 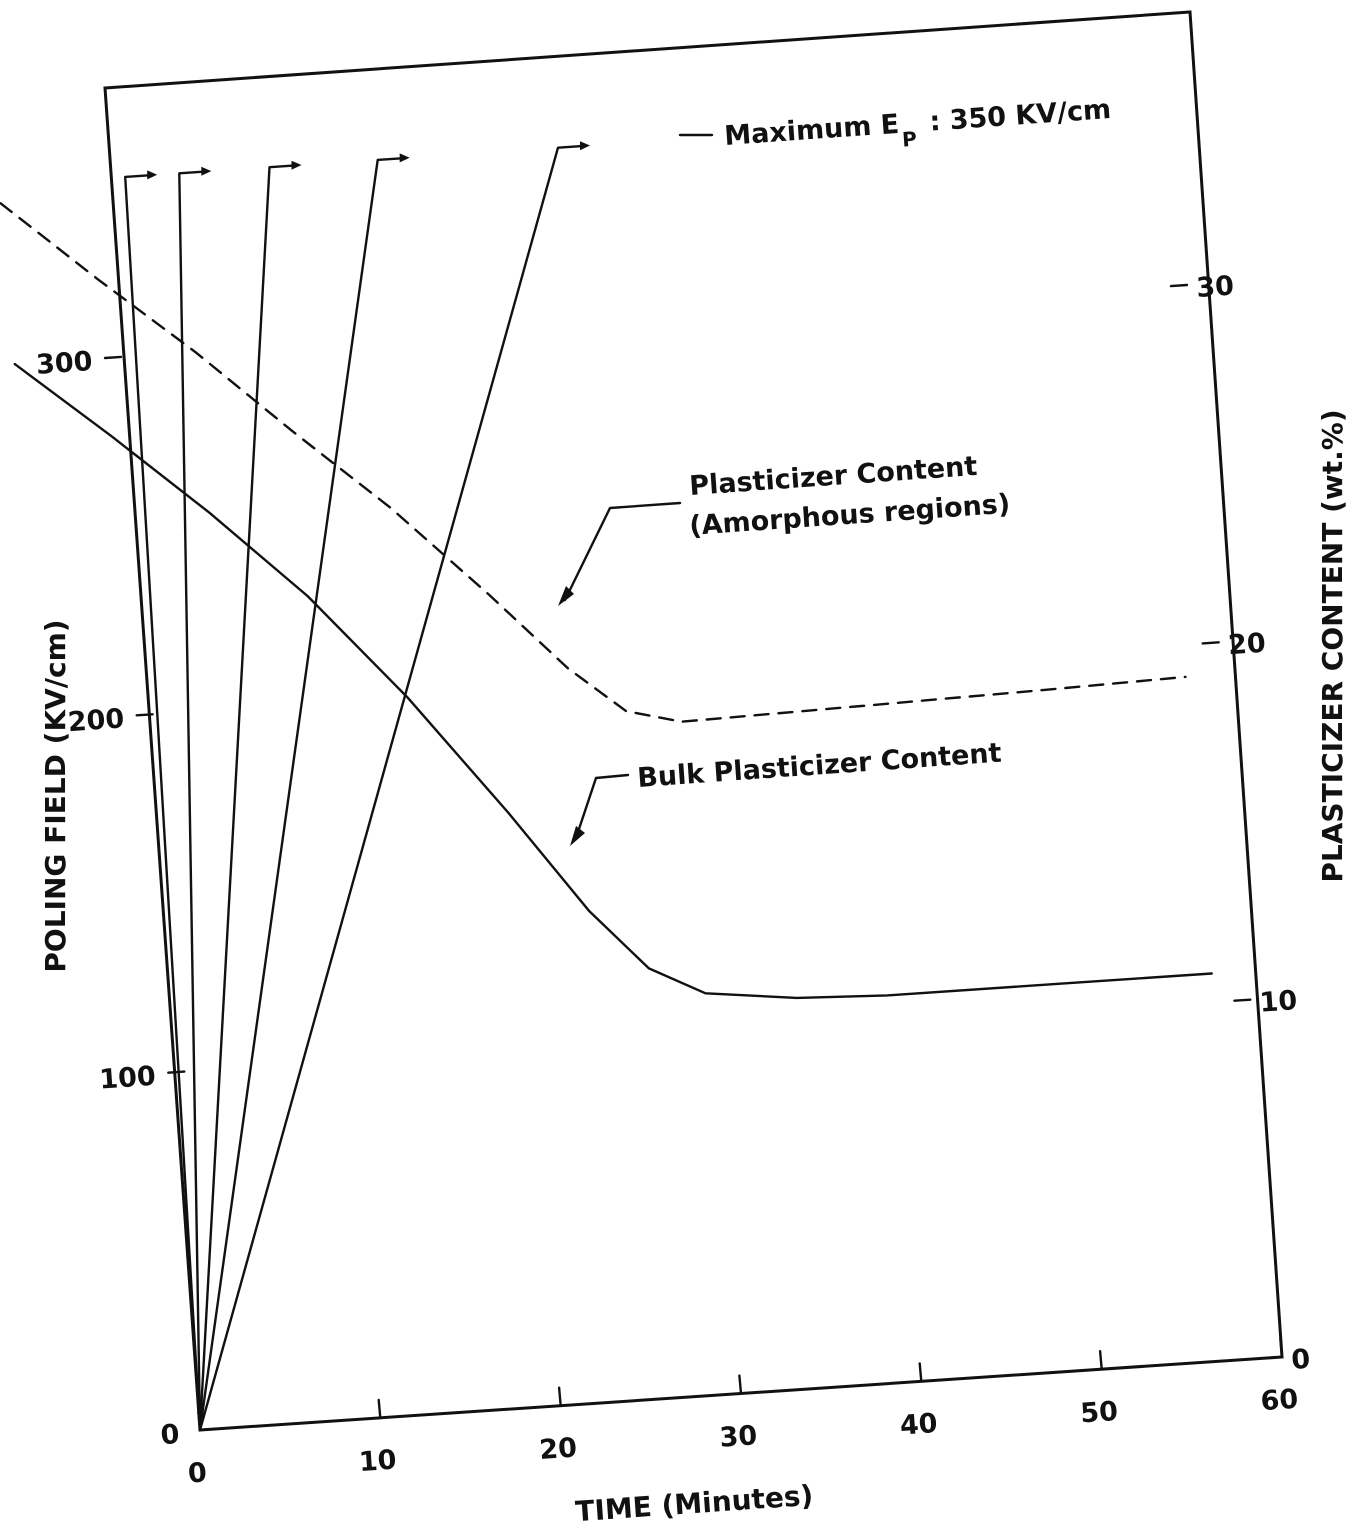 What do you see at coordinates (127, 1078) in the screenshot?
I see `y-left-tick-label-1: 100` at bounding box center [127, 1078].